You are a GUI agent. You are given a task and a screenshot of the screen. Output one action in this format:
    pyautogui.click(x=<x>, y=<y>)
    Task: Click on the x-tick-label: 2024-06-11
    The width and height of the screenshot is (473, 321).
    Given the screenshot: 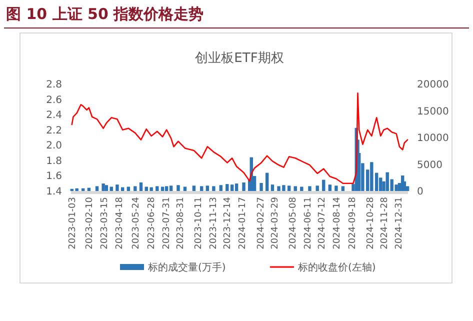 What is the action you would take?
    pyautogui.click(x=309, y=223)
    